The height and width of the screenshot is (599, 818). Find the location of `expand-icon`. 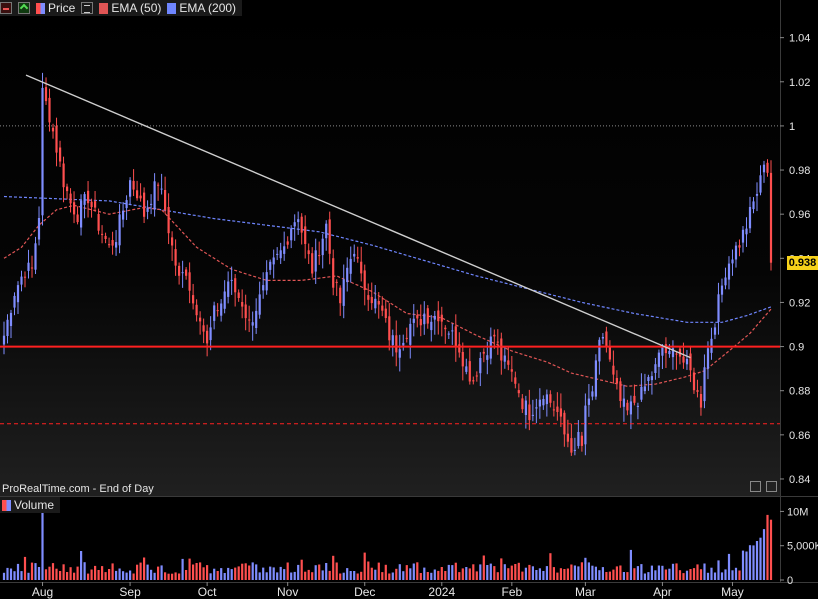

expand-icon is located at coordinates (24, 8).